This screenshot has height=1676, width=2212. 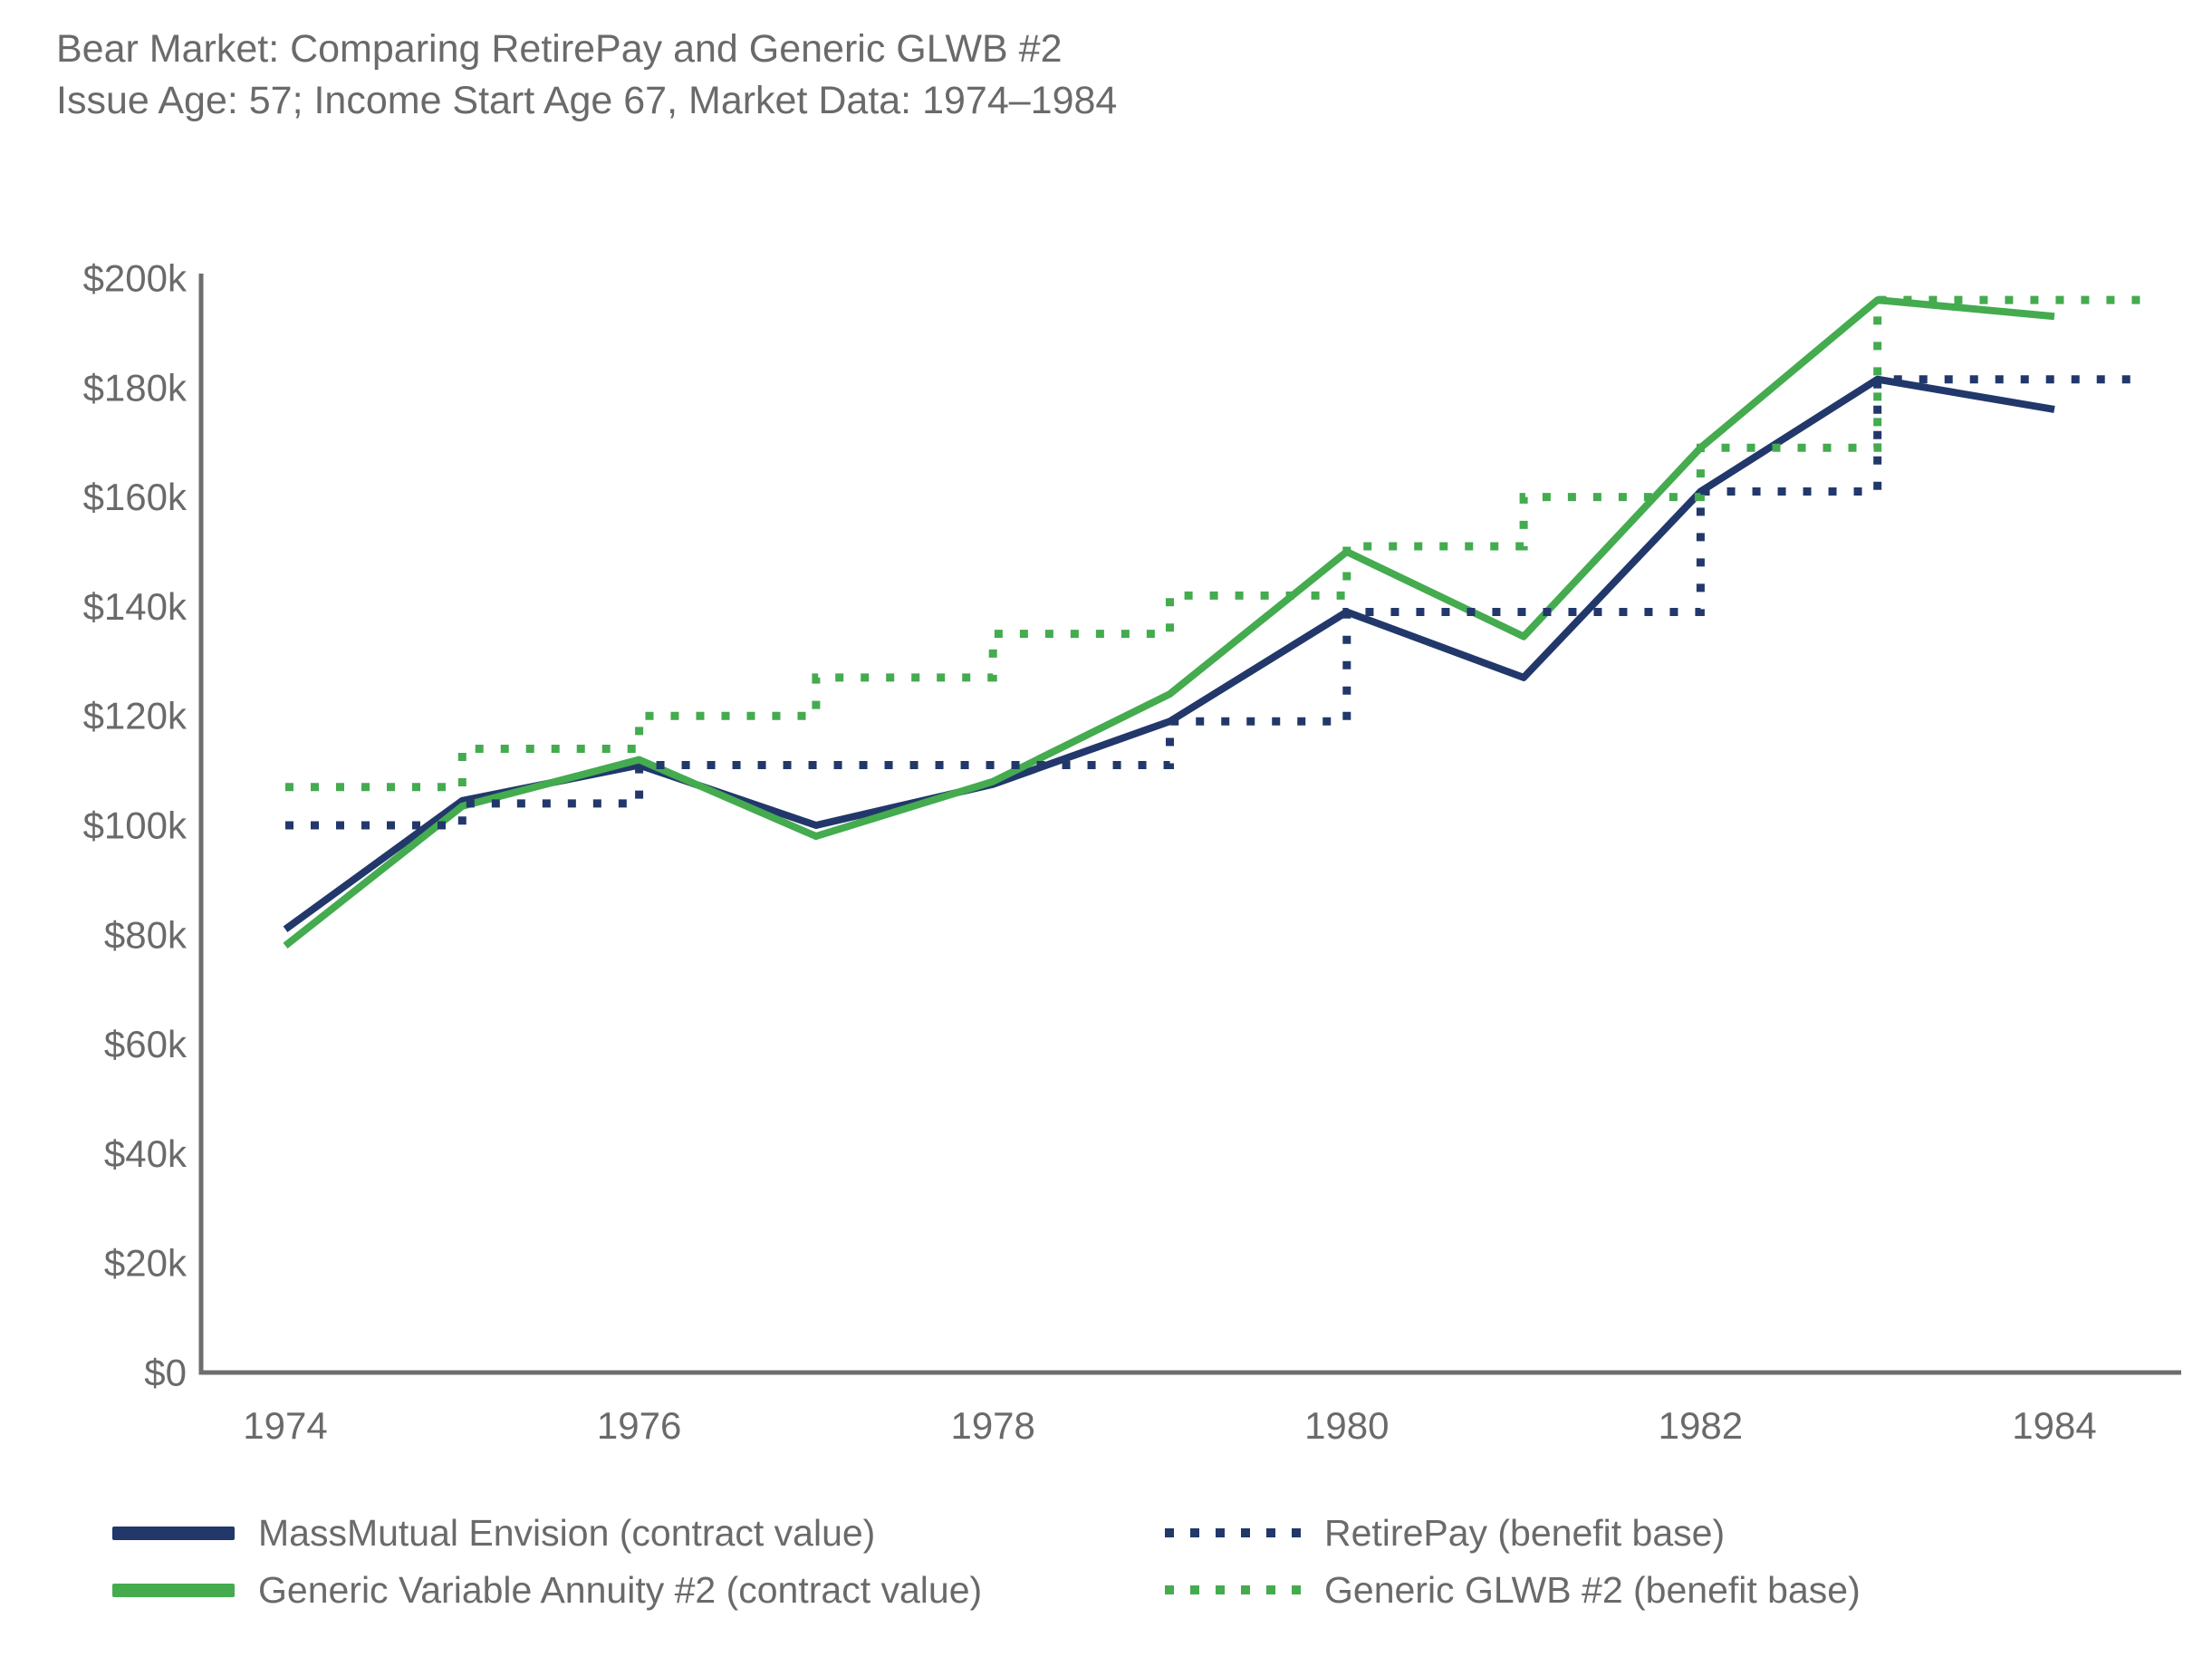 What do you see at coordinates (146, 1044) in the screenshot?
I see `y-tick-label: $60k` at bounding box center [146, 1044].